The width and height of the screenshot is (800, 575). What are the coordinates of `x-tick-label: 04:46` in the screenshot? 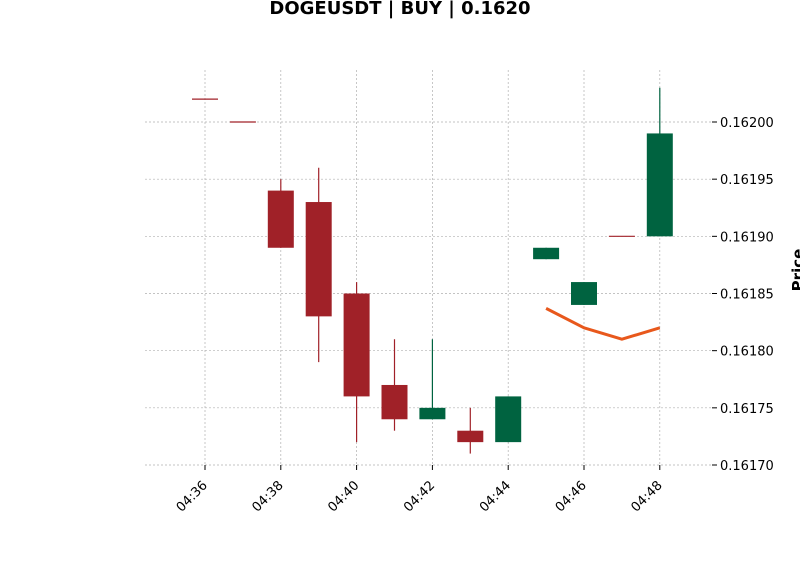 It's located at (571, 496).